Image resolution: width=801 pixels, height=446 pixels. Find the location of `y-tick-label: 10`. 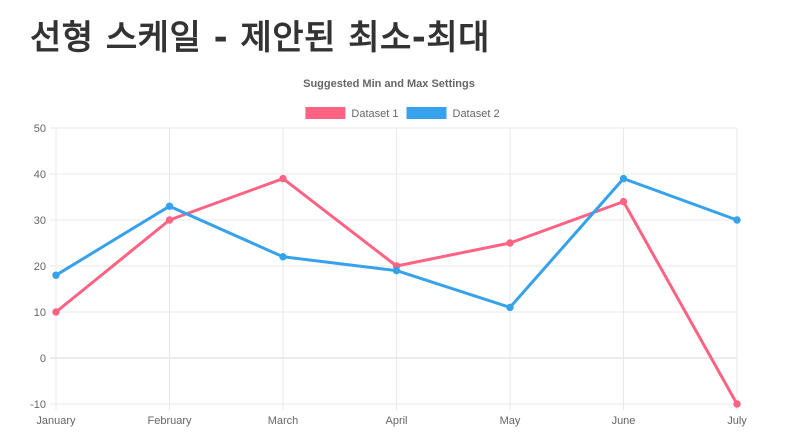

y-tick-label: 10 is located at coordinates (40, 313).